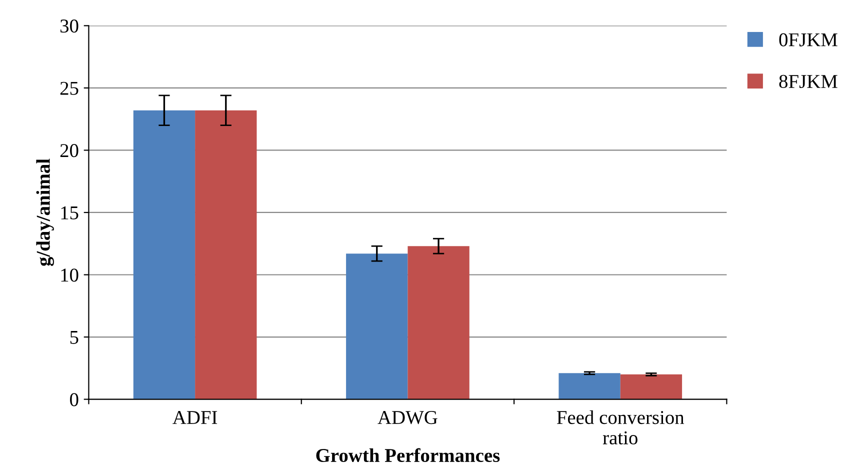  Describe the element at coordinates (74, 399) in the screenshot. I see `y-tick-label: 0` at that location.